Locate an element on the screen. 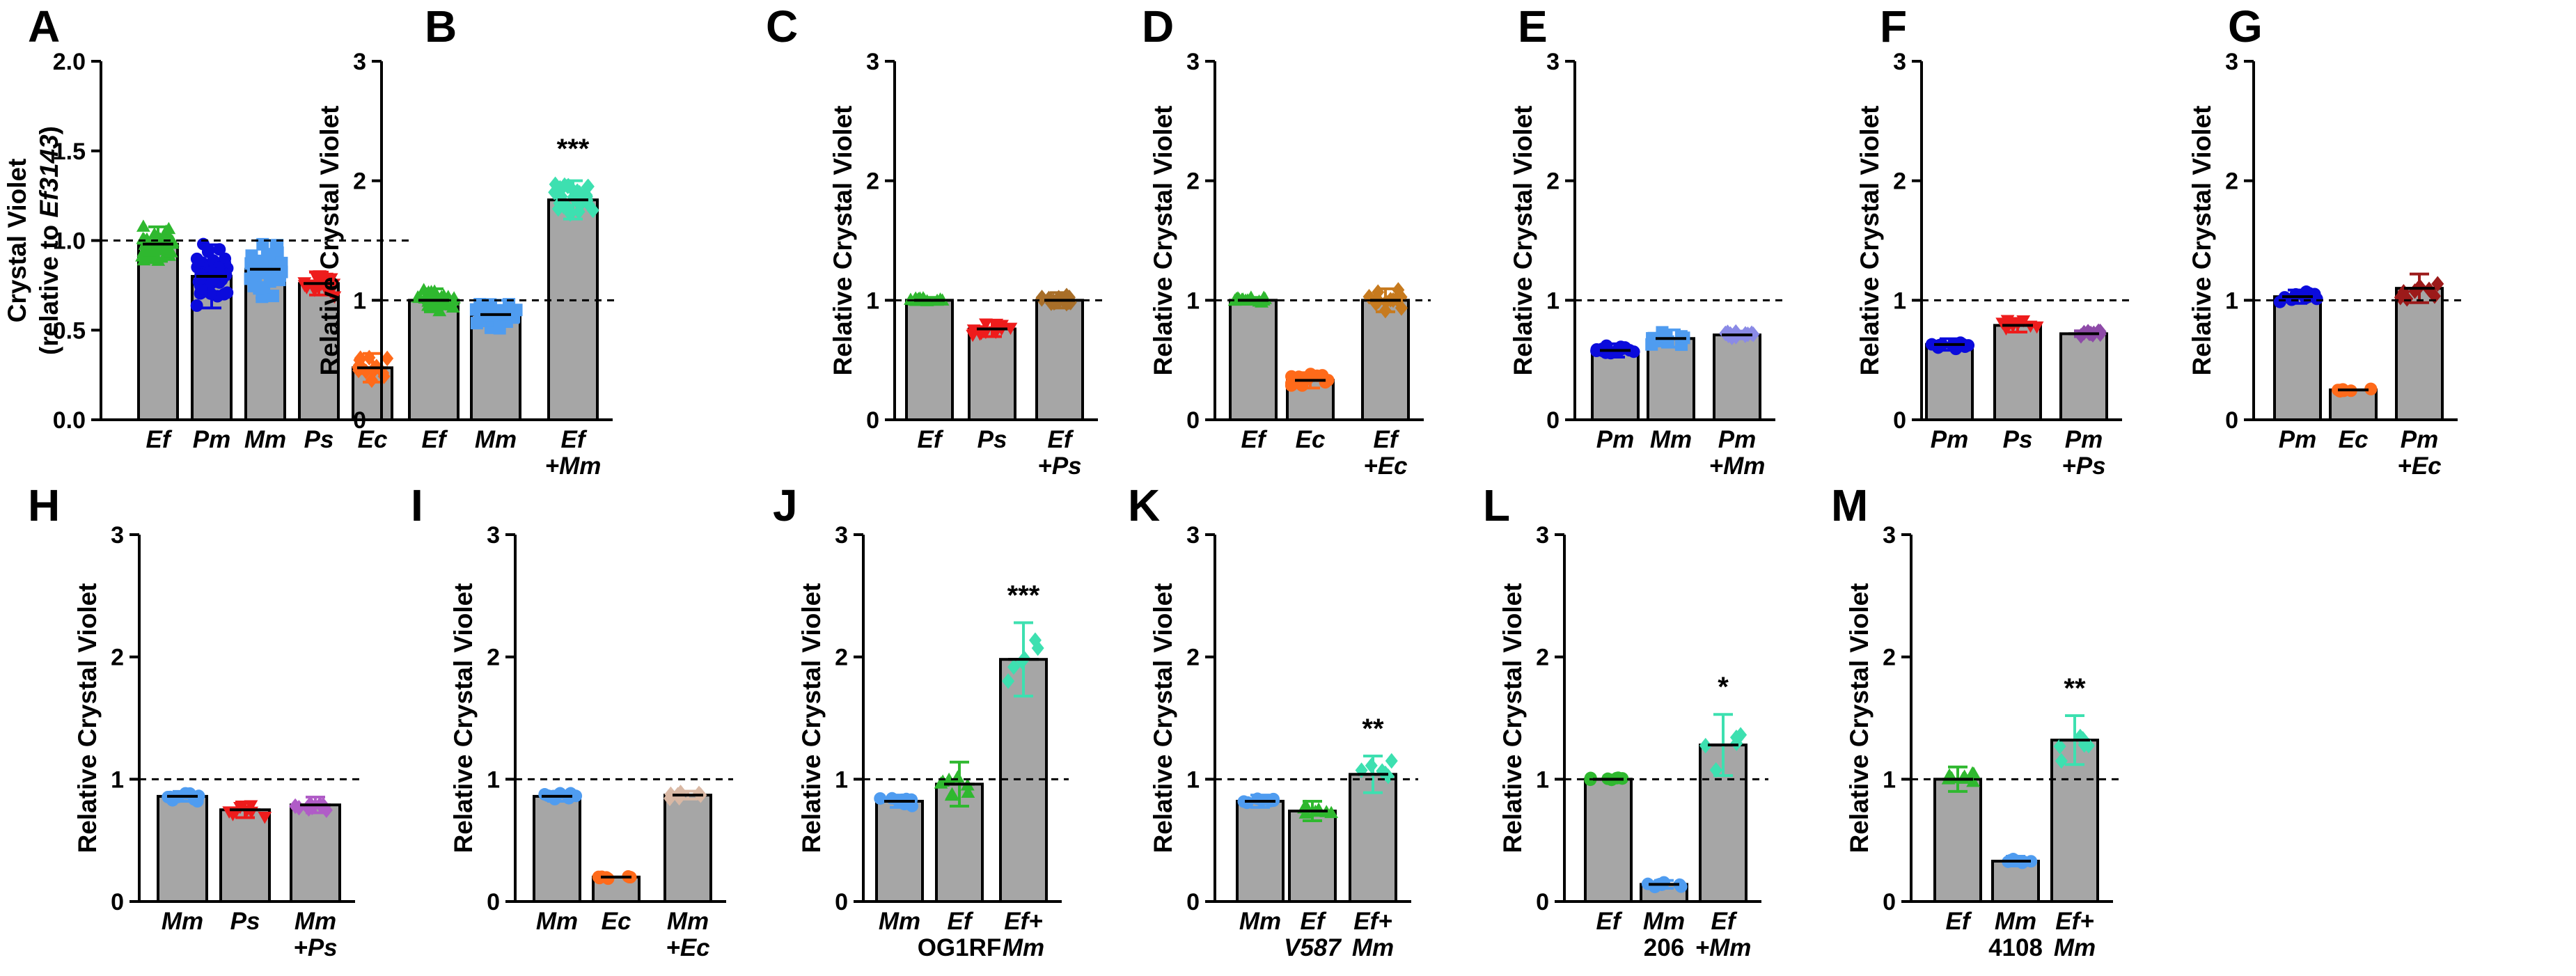 The width and height of the screenshot is (2576, 976). x-tick-label: OG1RF is located at coordinates (960, 947).